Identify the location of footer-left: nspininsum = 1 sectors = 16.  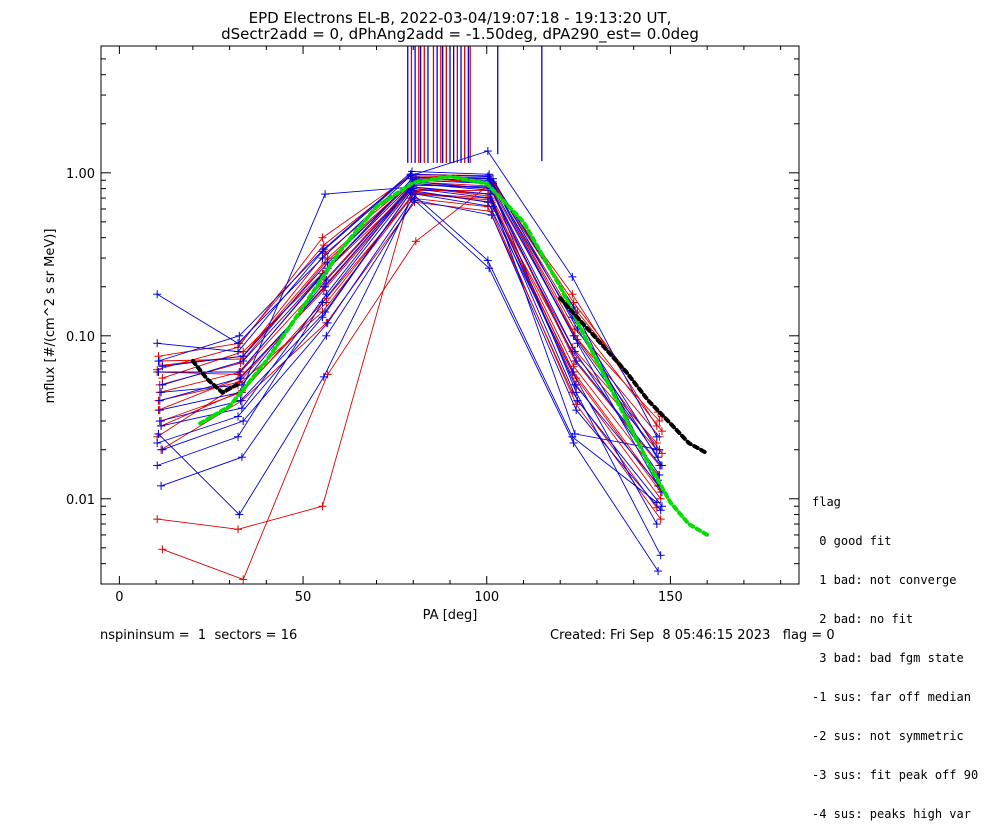
(199, 635).